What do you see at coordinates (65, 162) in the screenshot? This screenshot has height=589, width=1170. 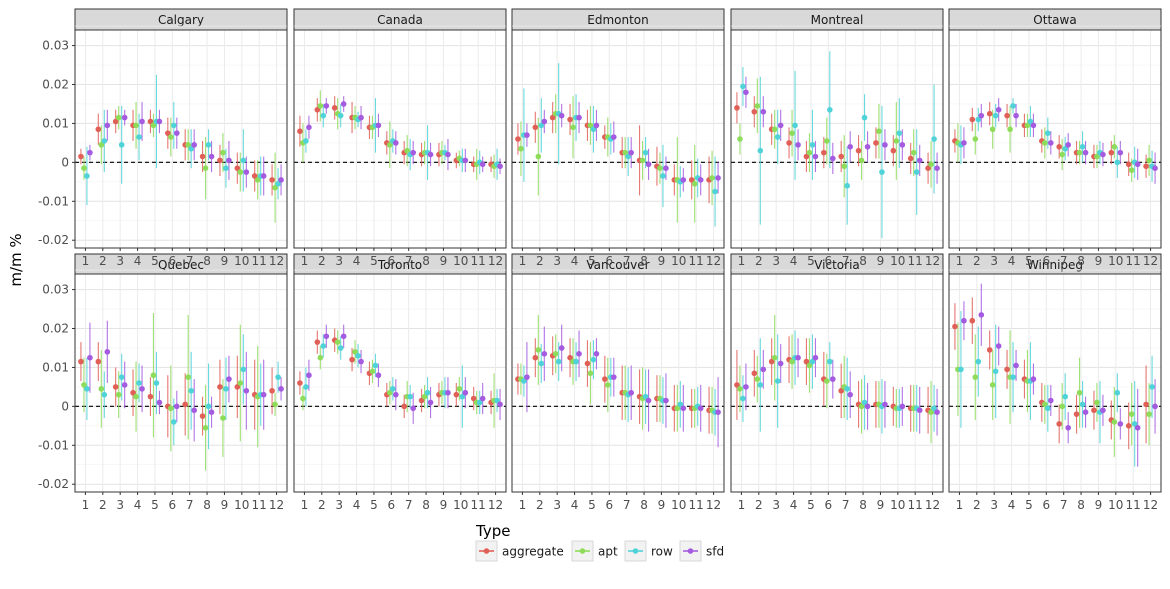 I see `y-tick-label: 0` at bounding box center [65, 162].